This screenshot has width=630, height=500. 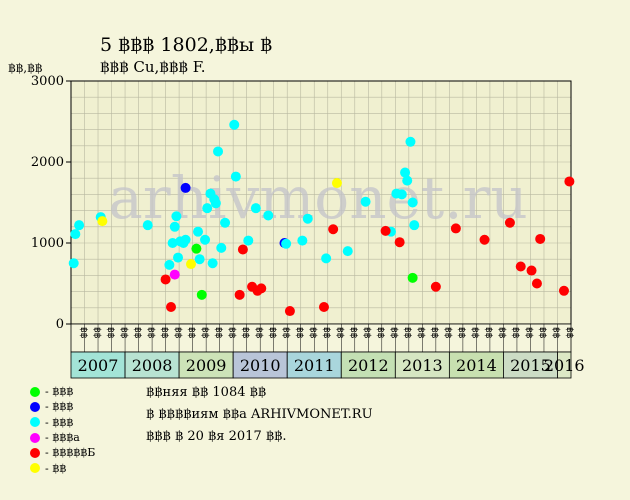 I want to click on legend: - ฿฿฿ - ฿฿฿ - ฿฿฿ - ฿฿฿а - ฿฿฿฿฿Б - ฿฿, so click(x=62, y=430).